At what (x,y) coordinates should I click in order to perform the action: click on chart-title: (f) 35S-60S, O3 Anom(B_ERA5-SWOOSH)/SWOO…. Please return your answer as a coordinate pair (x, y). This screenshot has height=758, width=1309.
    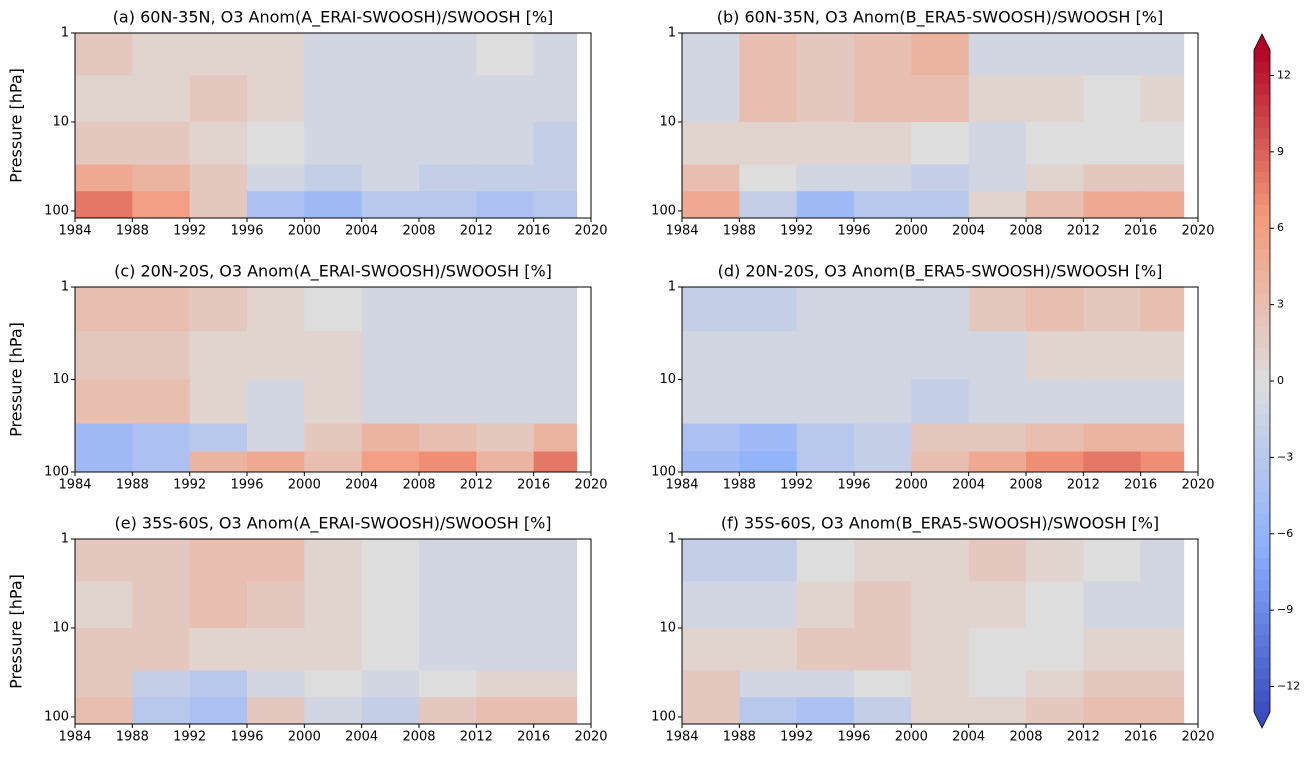
    Looking at the image, I should click on (940, 524).